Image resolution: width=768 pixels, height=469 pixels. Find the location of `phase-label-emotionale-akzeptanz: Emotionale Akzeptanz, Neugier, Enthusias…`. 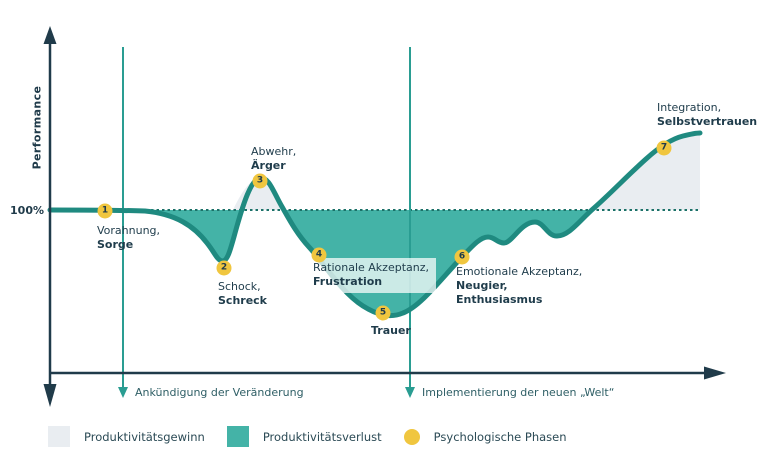

phase-label-emotionale-akzeptanz: Emotionale Akzeptanz, Neugier, Enthusias… is located at coordinates (519, 286).